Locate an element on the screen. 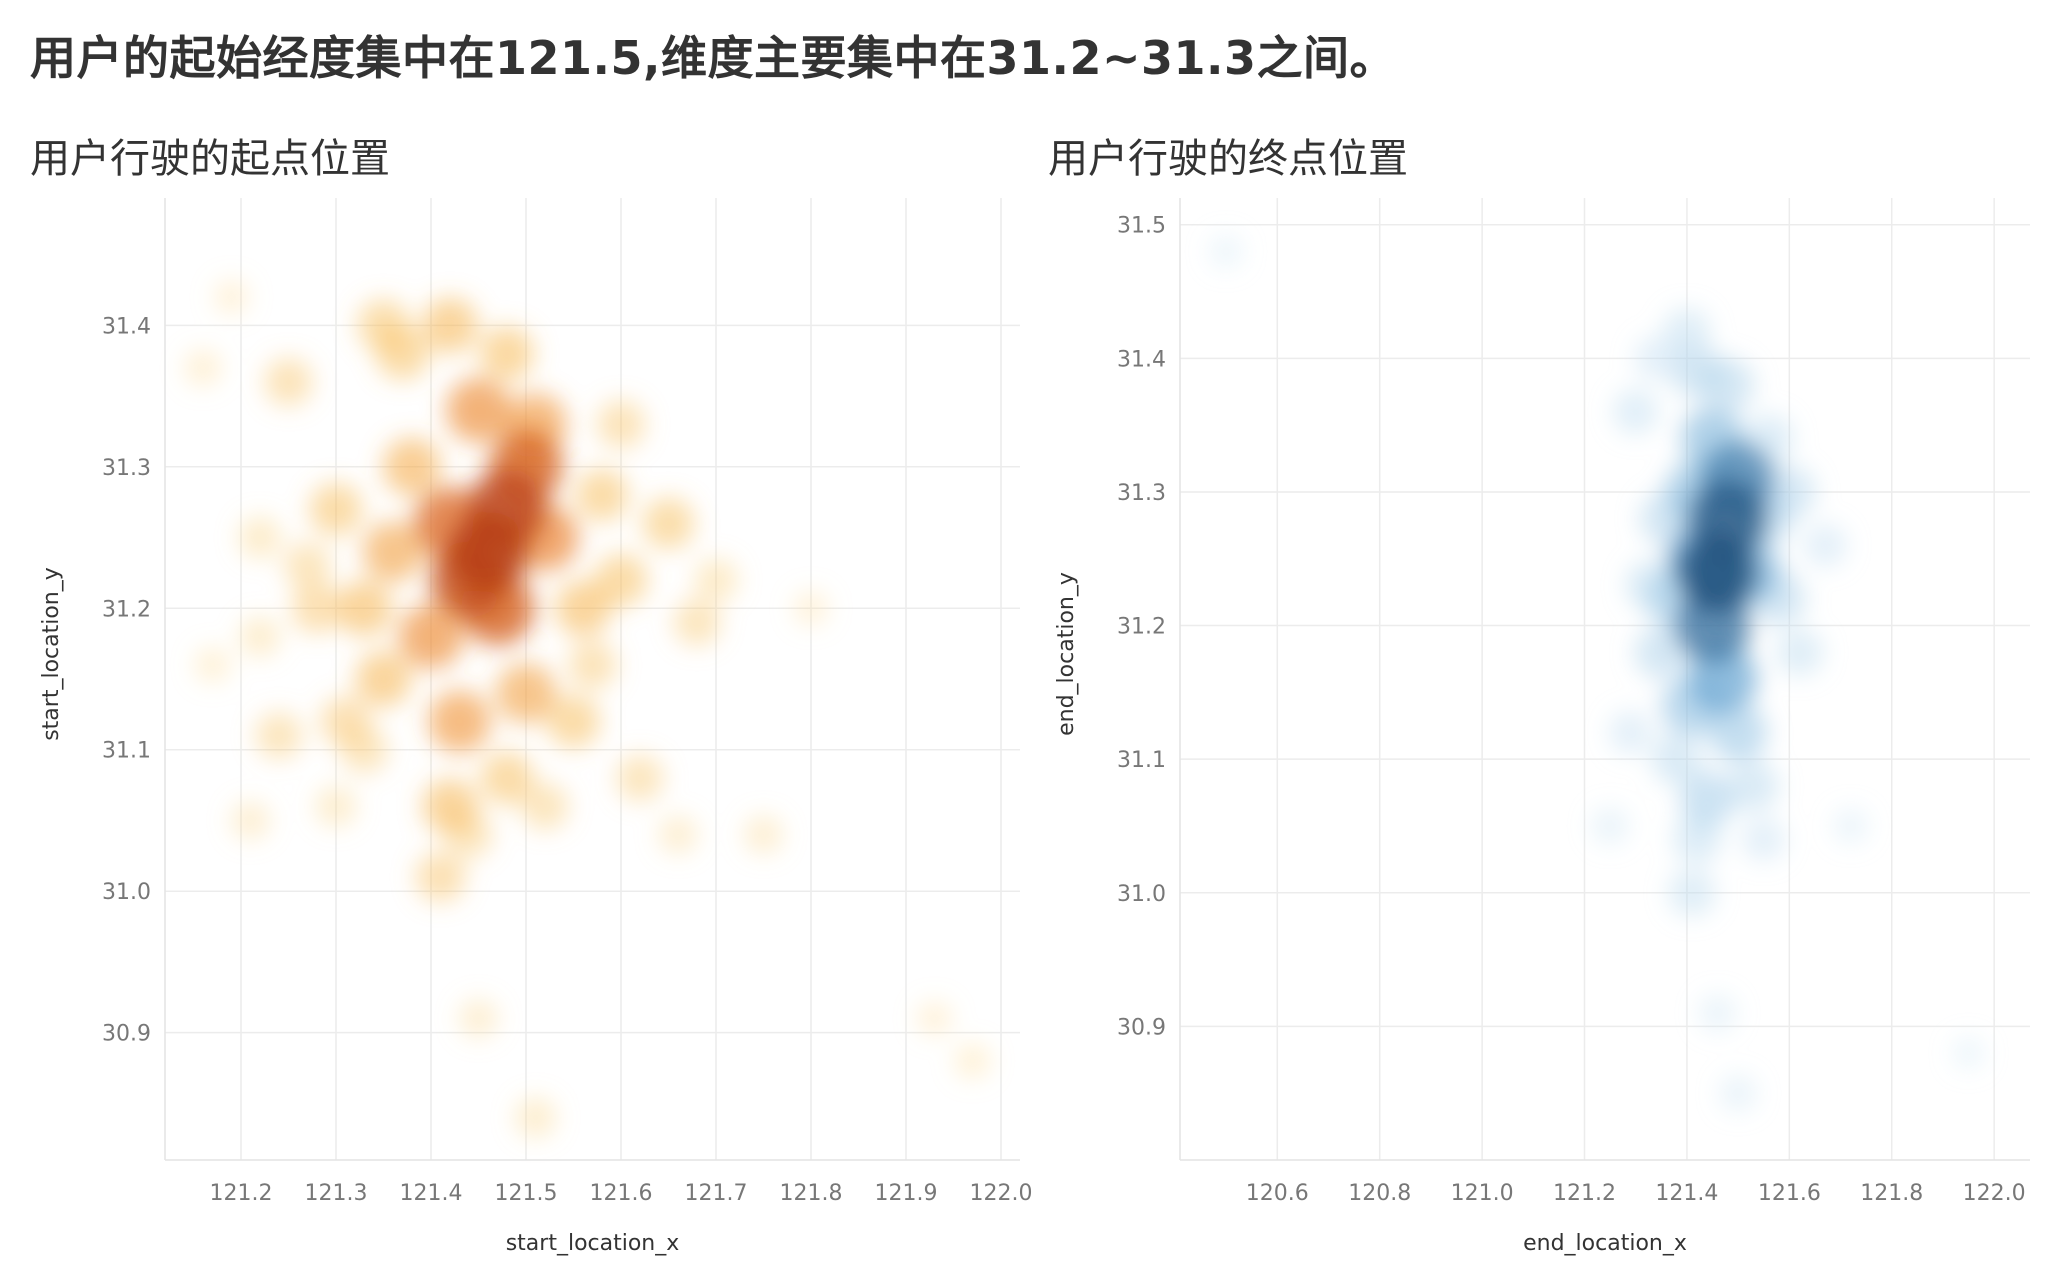 Image resolution: width=2048 pixels, height=1288 pixels. start-x-tick-label: 122.0 is located at coordinates (1001, 1193).